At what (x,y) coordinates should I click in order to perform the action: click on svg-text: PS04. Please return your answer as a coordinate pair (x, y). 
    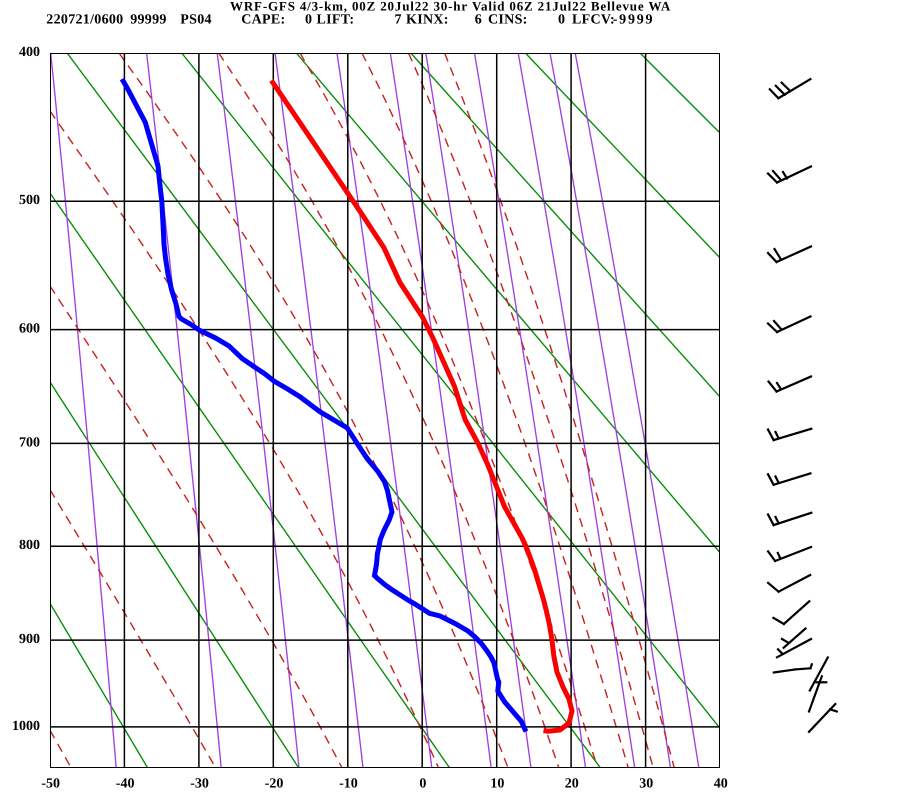
    Looking at the image, I should click on (196, 20).